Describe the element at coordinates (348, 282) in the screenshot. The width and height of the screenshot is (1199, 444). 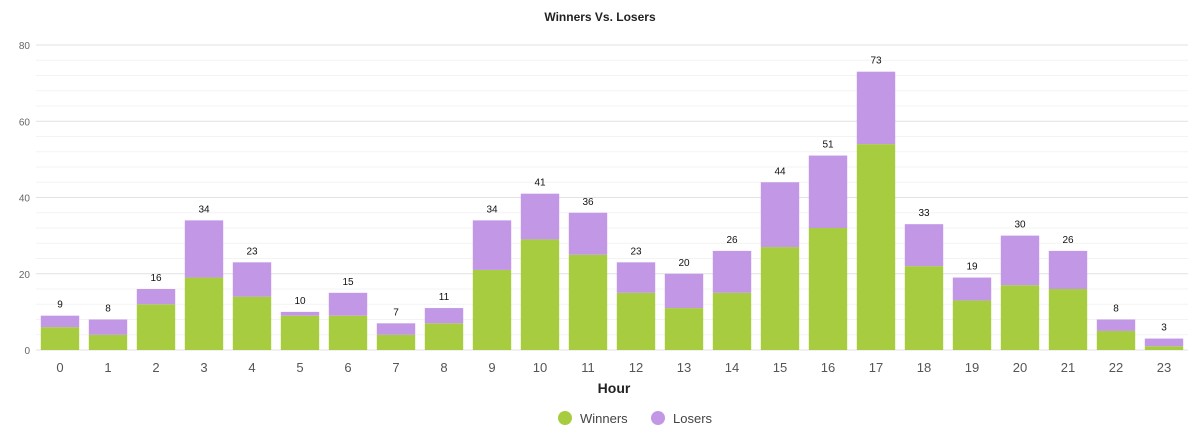
I see `total-label: 15` at that location.